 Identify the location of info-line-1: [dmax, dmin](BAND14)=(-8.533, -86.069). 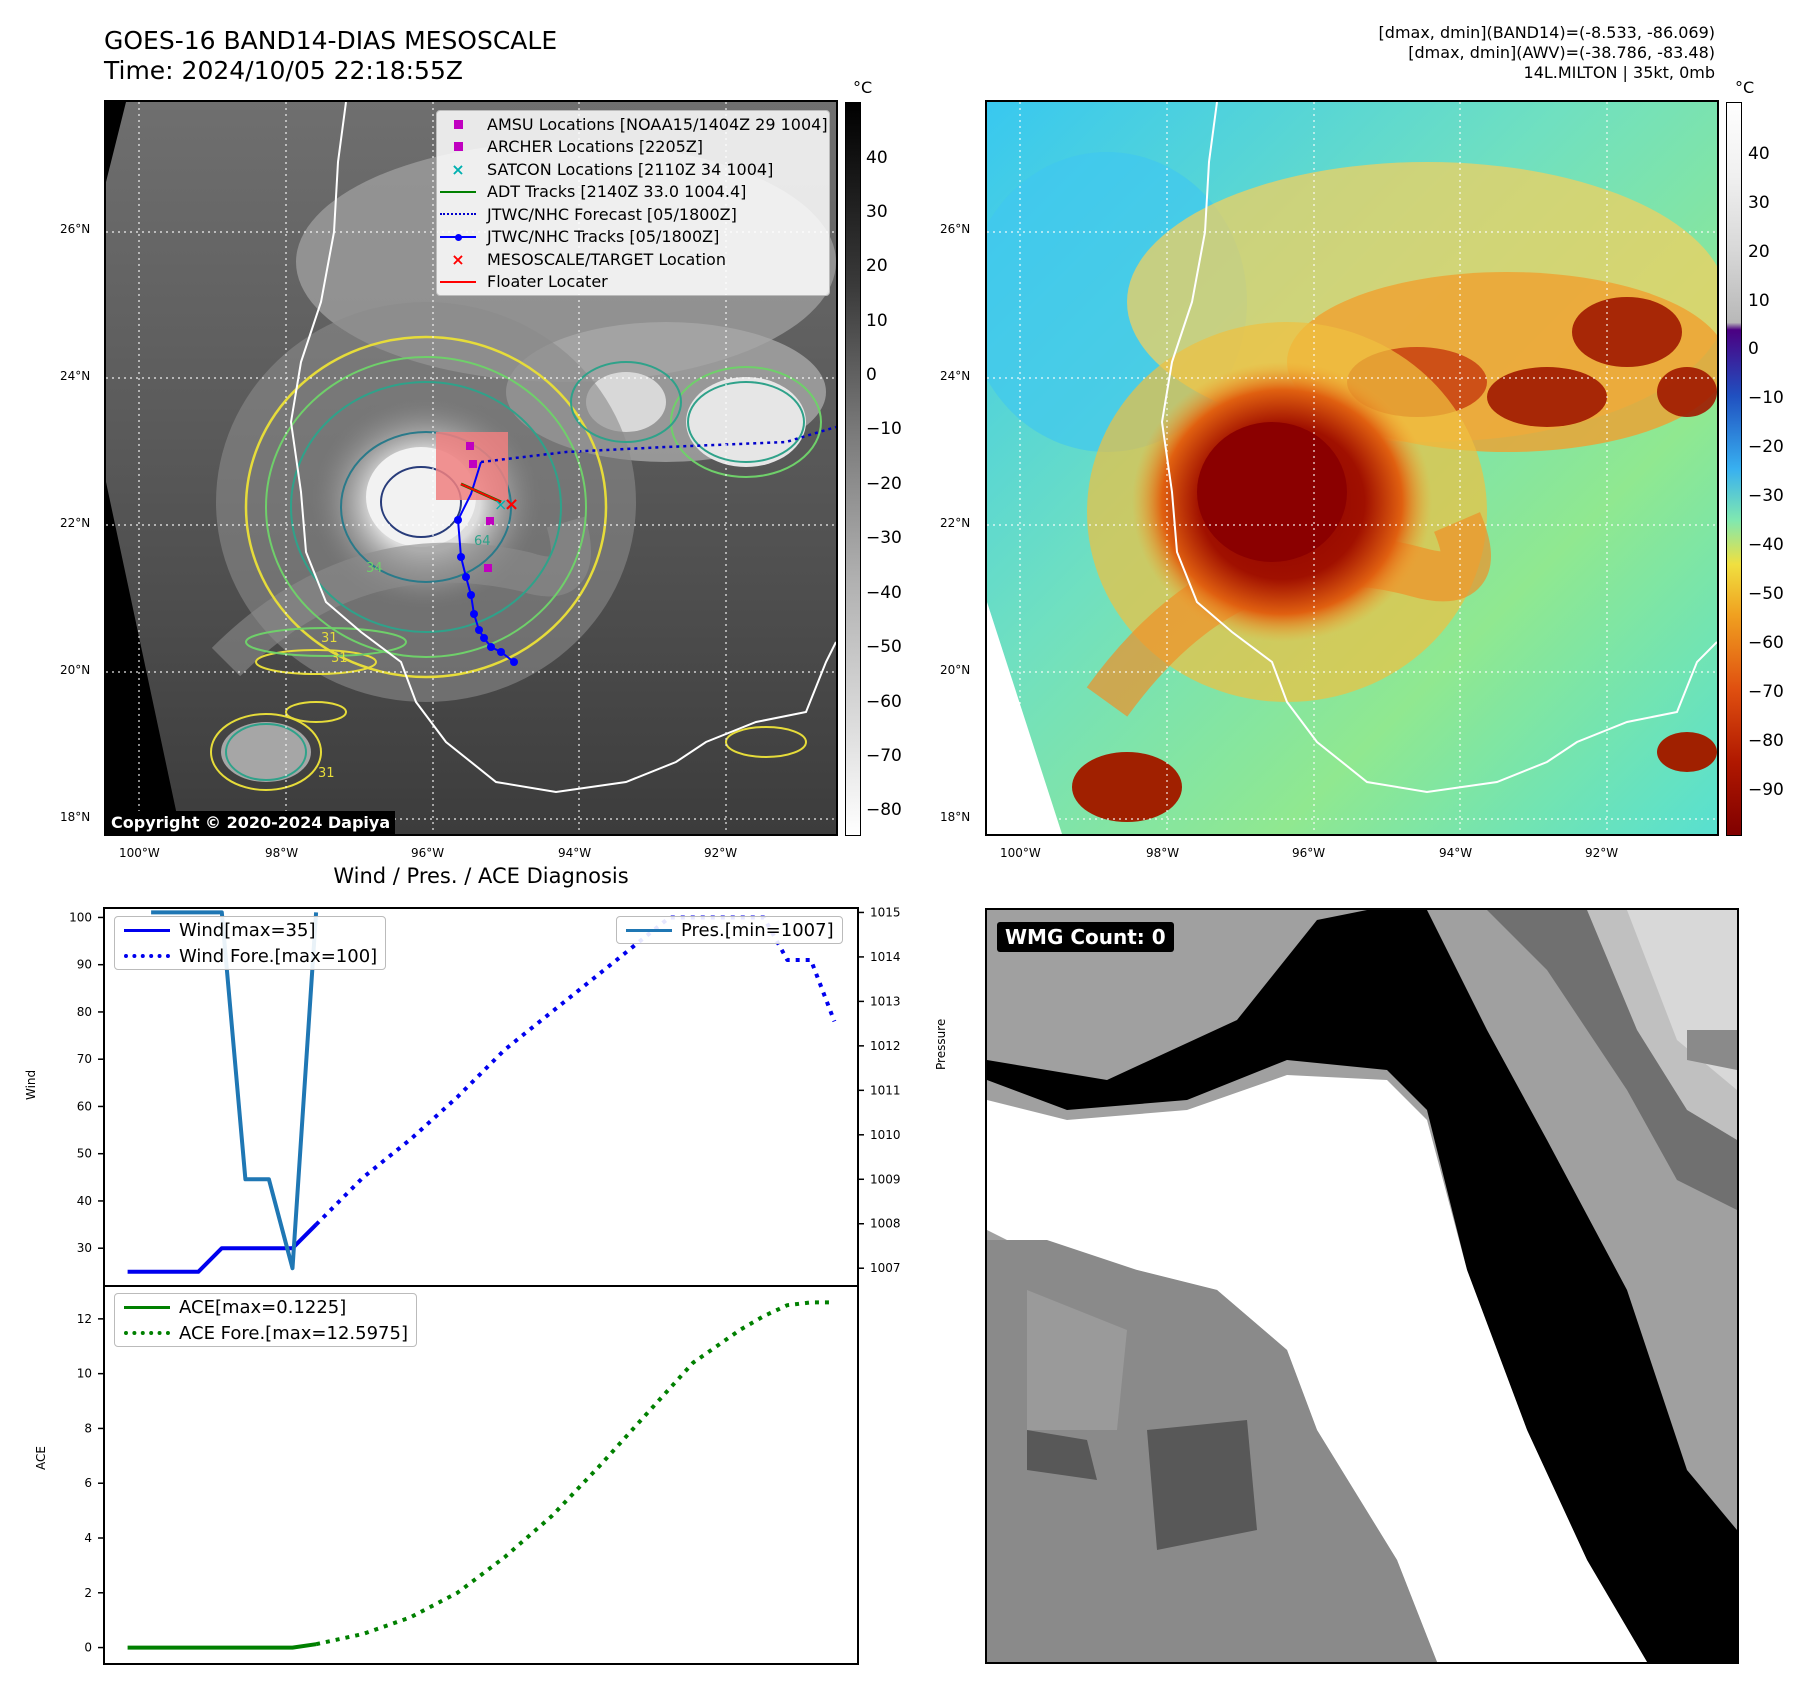
(1546, 32).